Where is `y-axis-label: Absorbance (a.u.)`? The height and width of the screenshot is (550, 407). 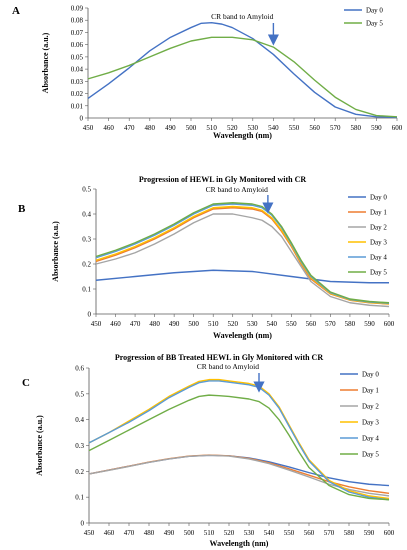
y-axis-label: Absorbance (a.u.) is located at coordinates (45, 62).